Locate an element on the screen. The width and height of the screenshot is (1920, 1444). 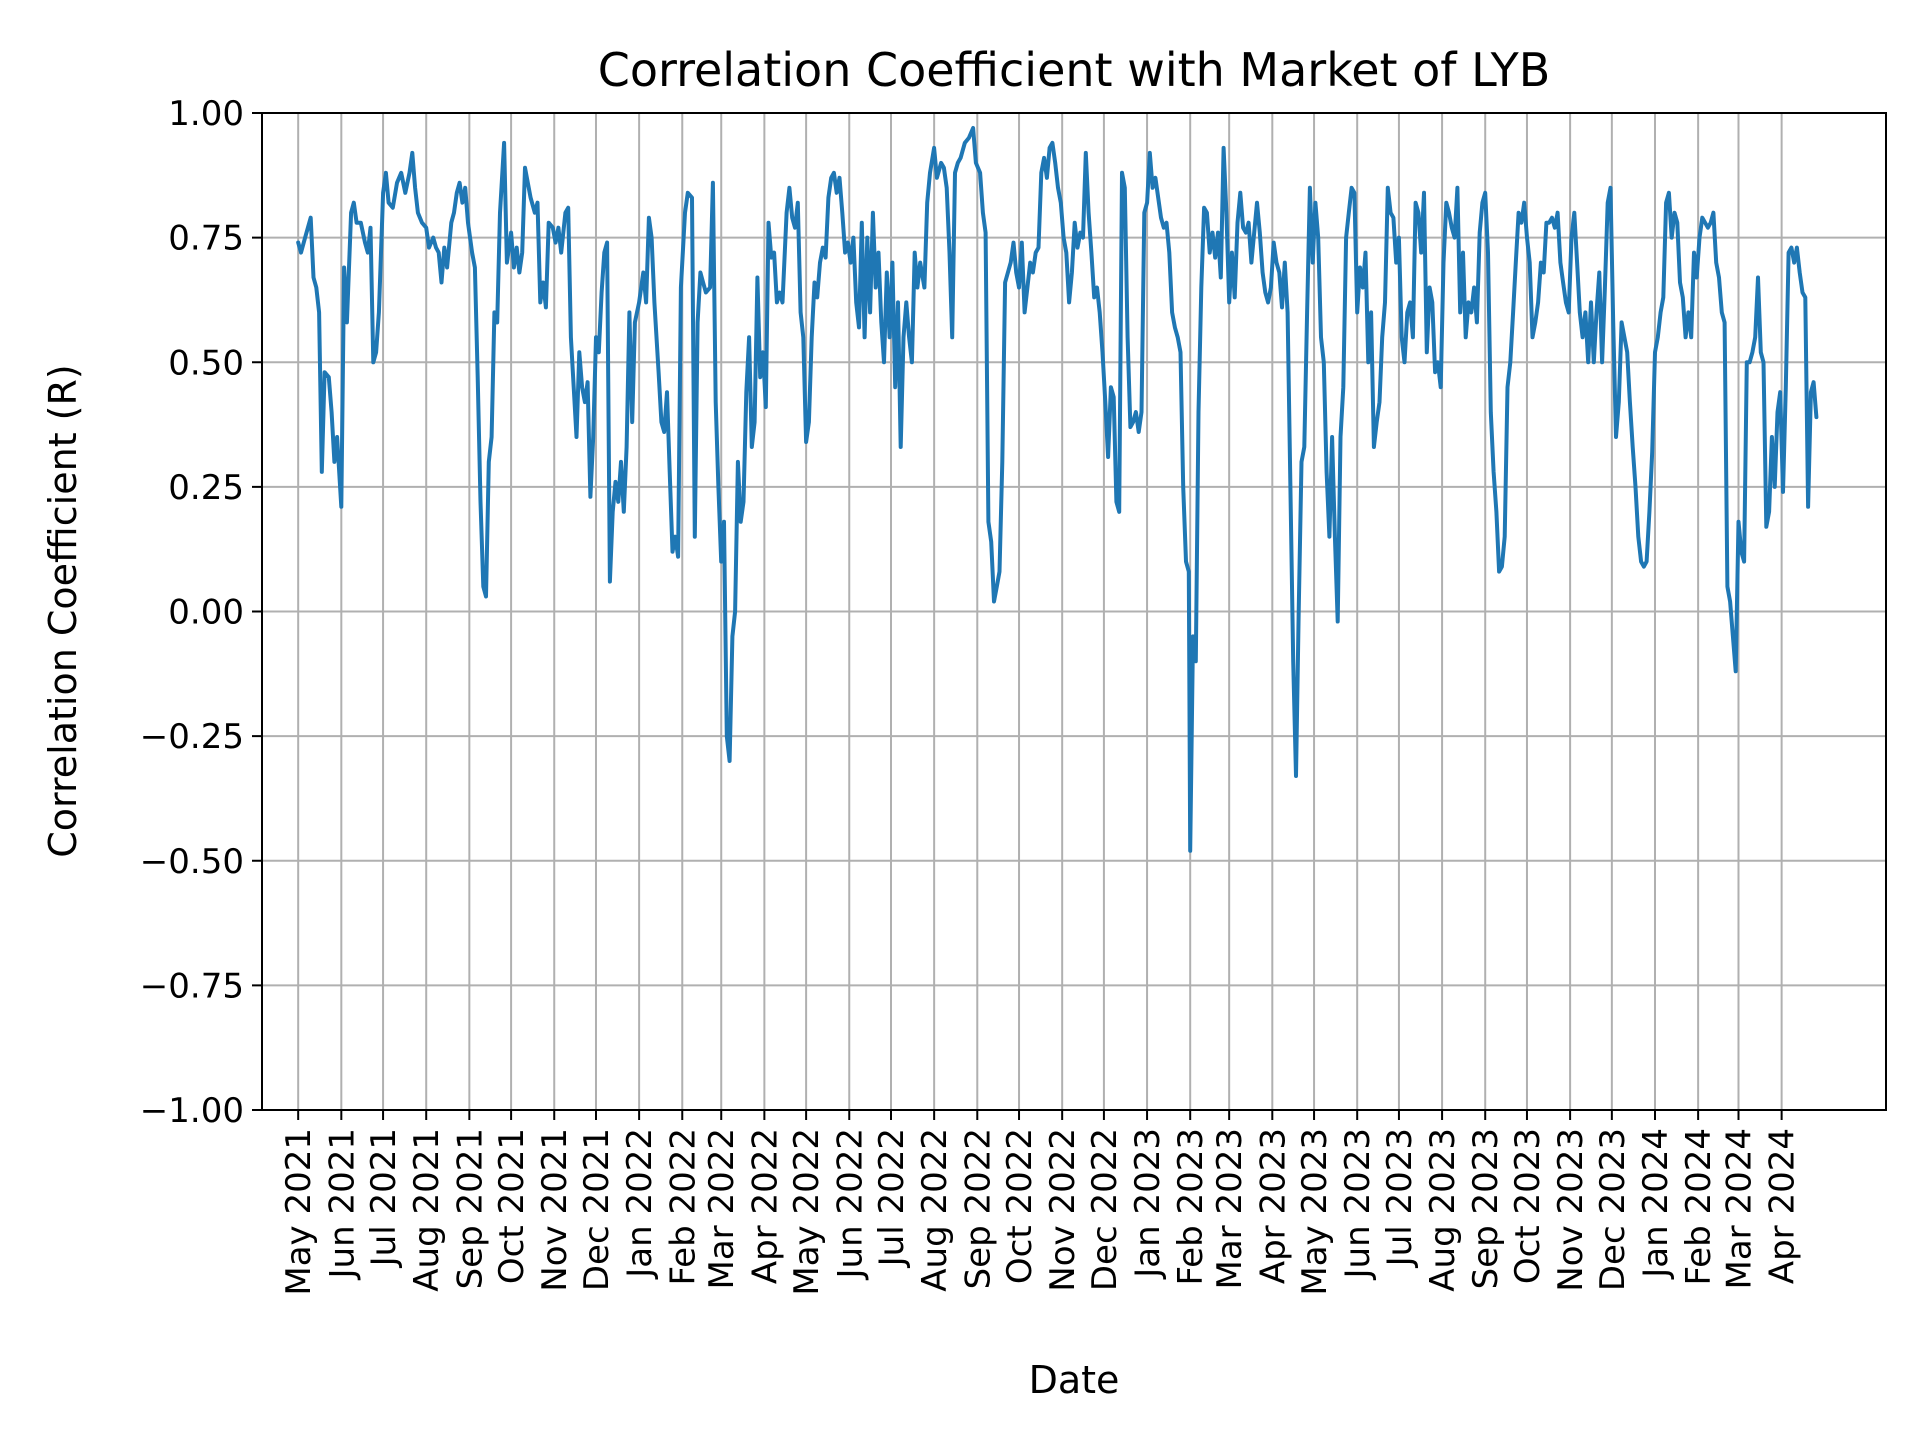
x-tick-label: Feb 2022 is located at coordinates (683, 1207).